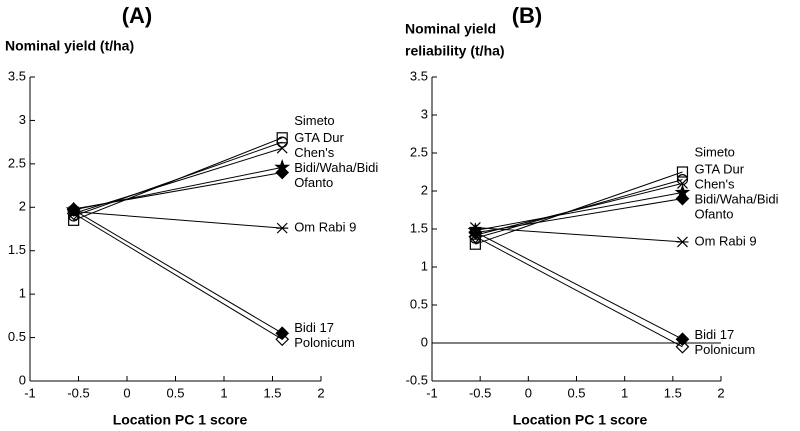 The width and height of the screenshot is (800, 431). I want to click on y-axis-label: Nominal yield, so click(450, 29).